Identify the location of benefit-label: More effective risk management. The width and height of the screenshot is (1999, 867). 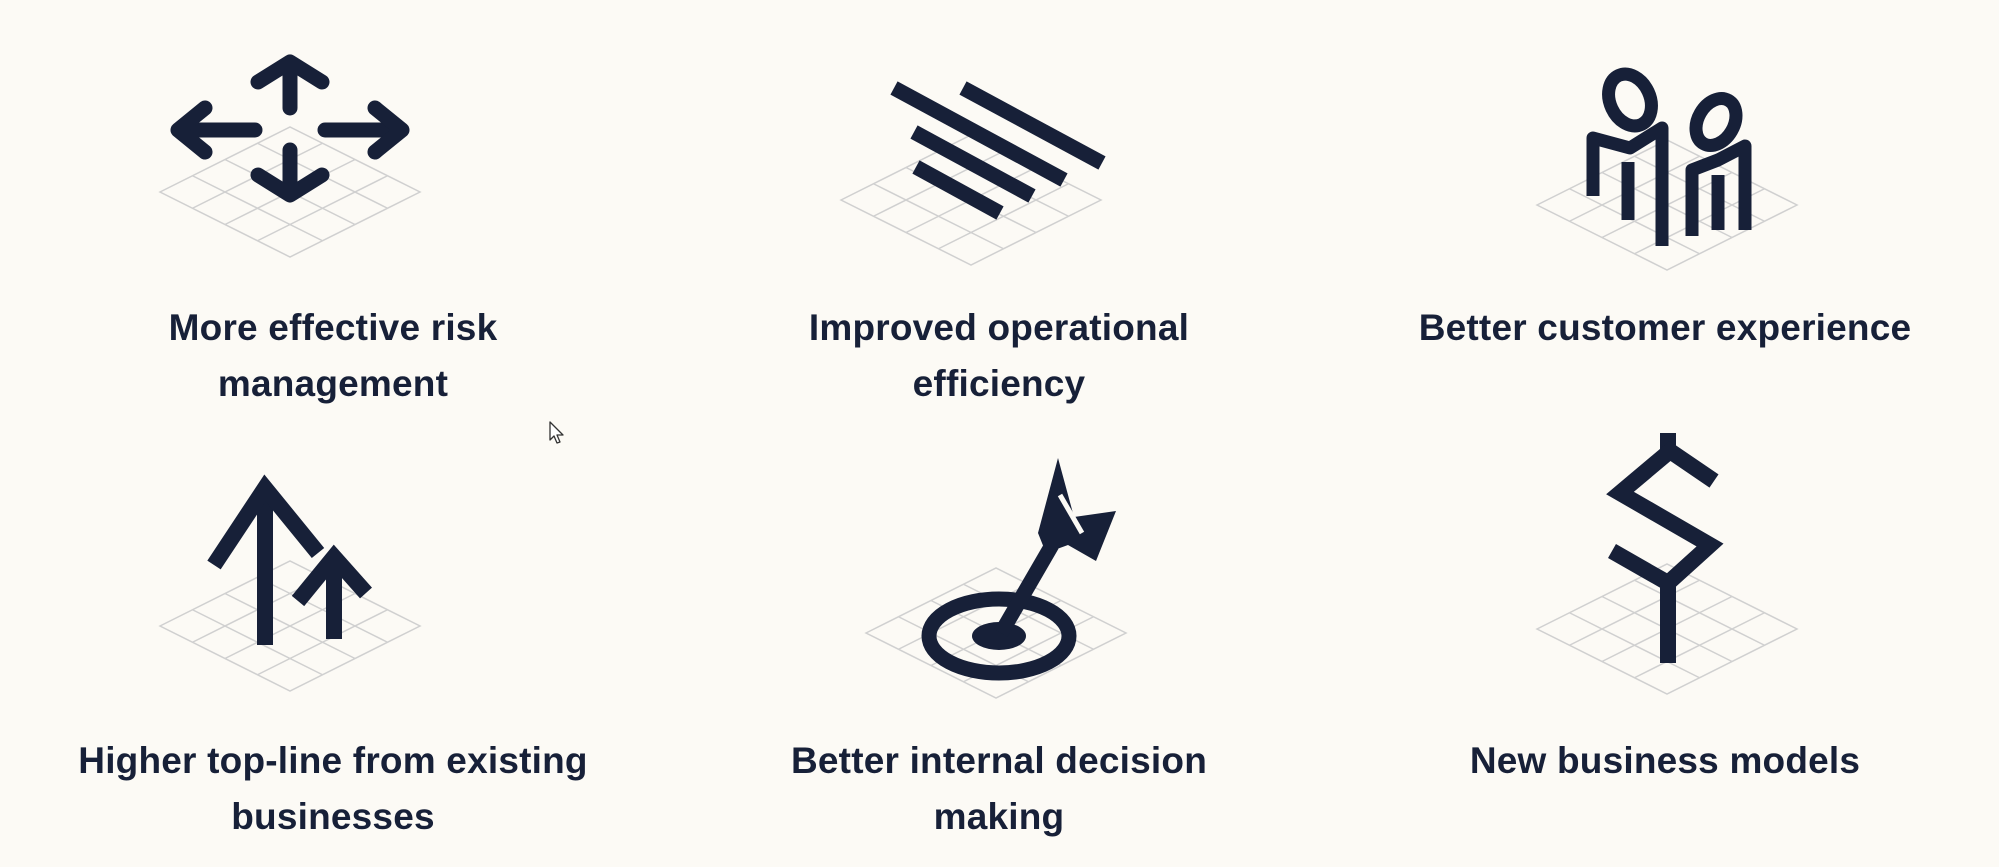
(333, 355).